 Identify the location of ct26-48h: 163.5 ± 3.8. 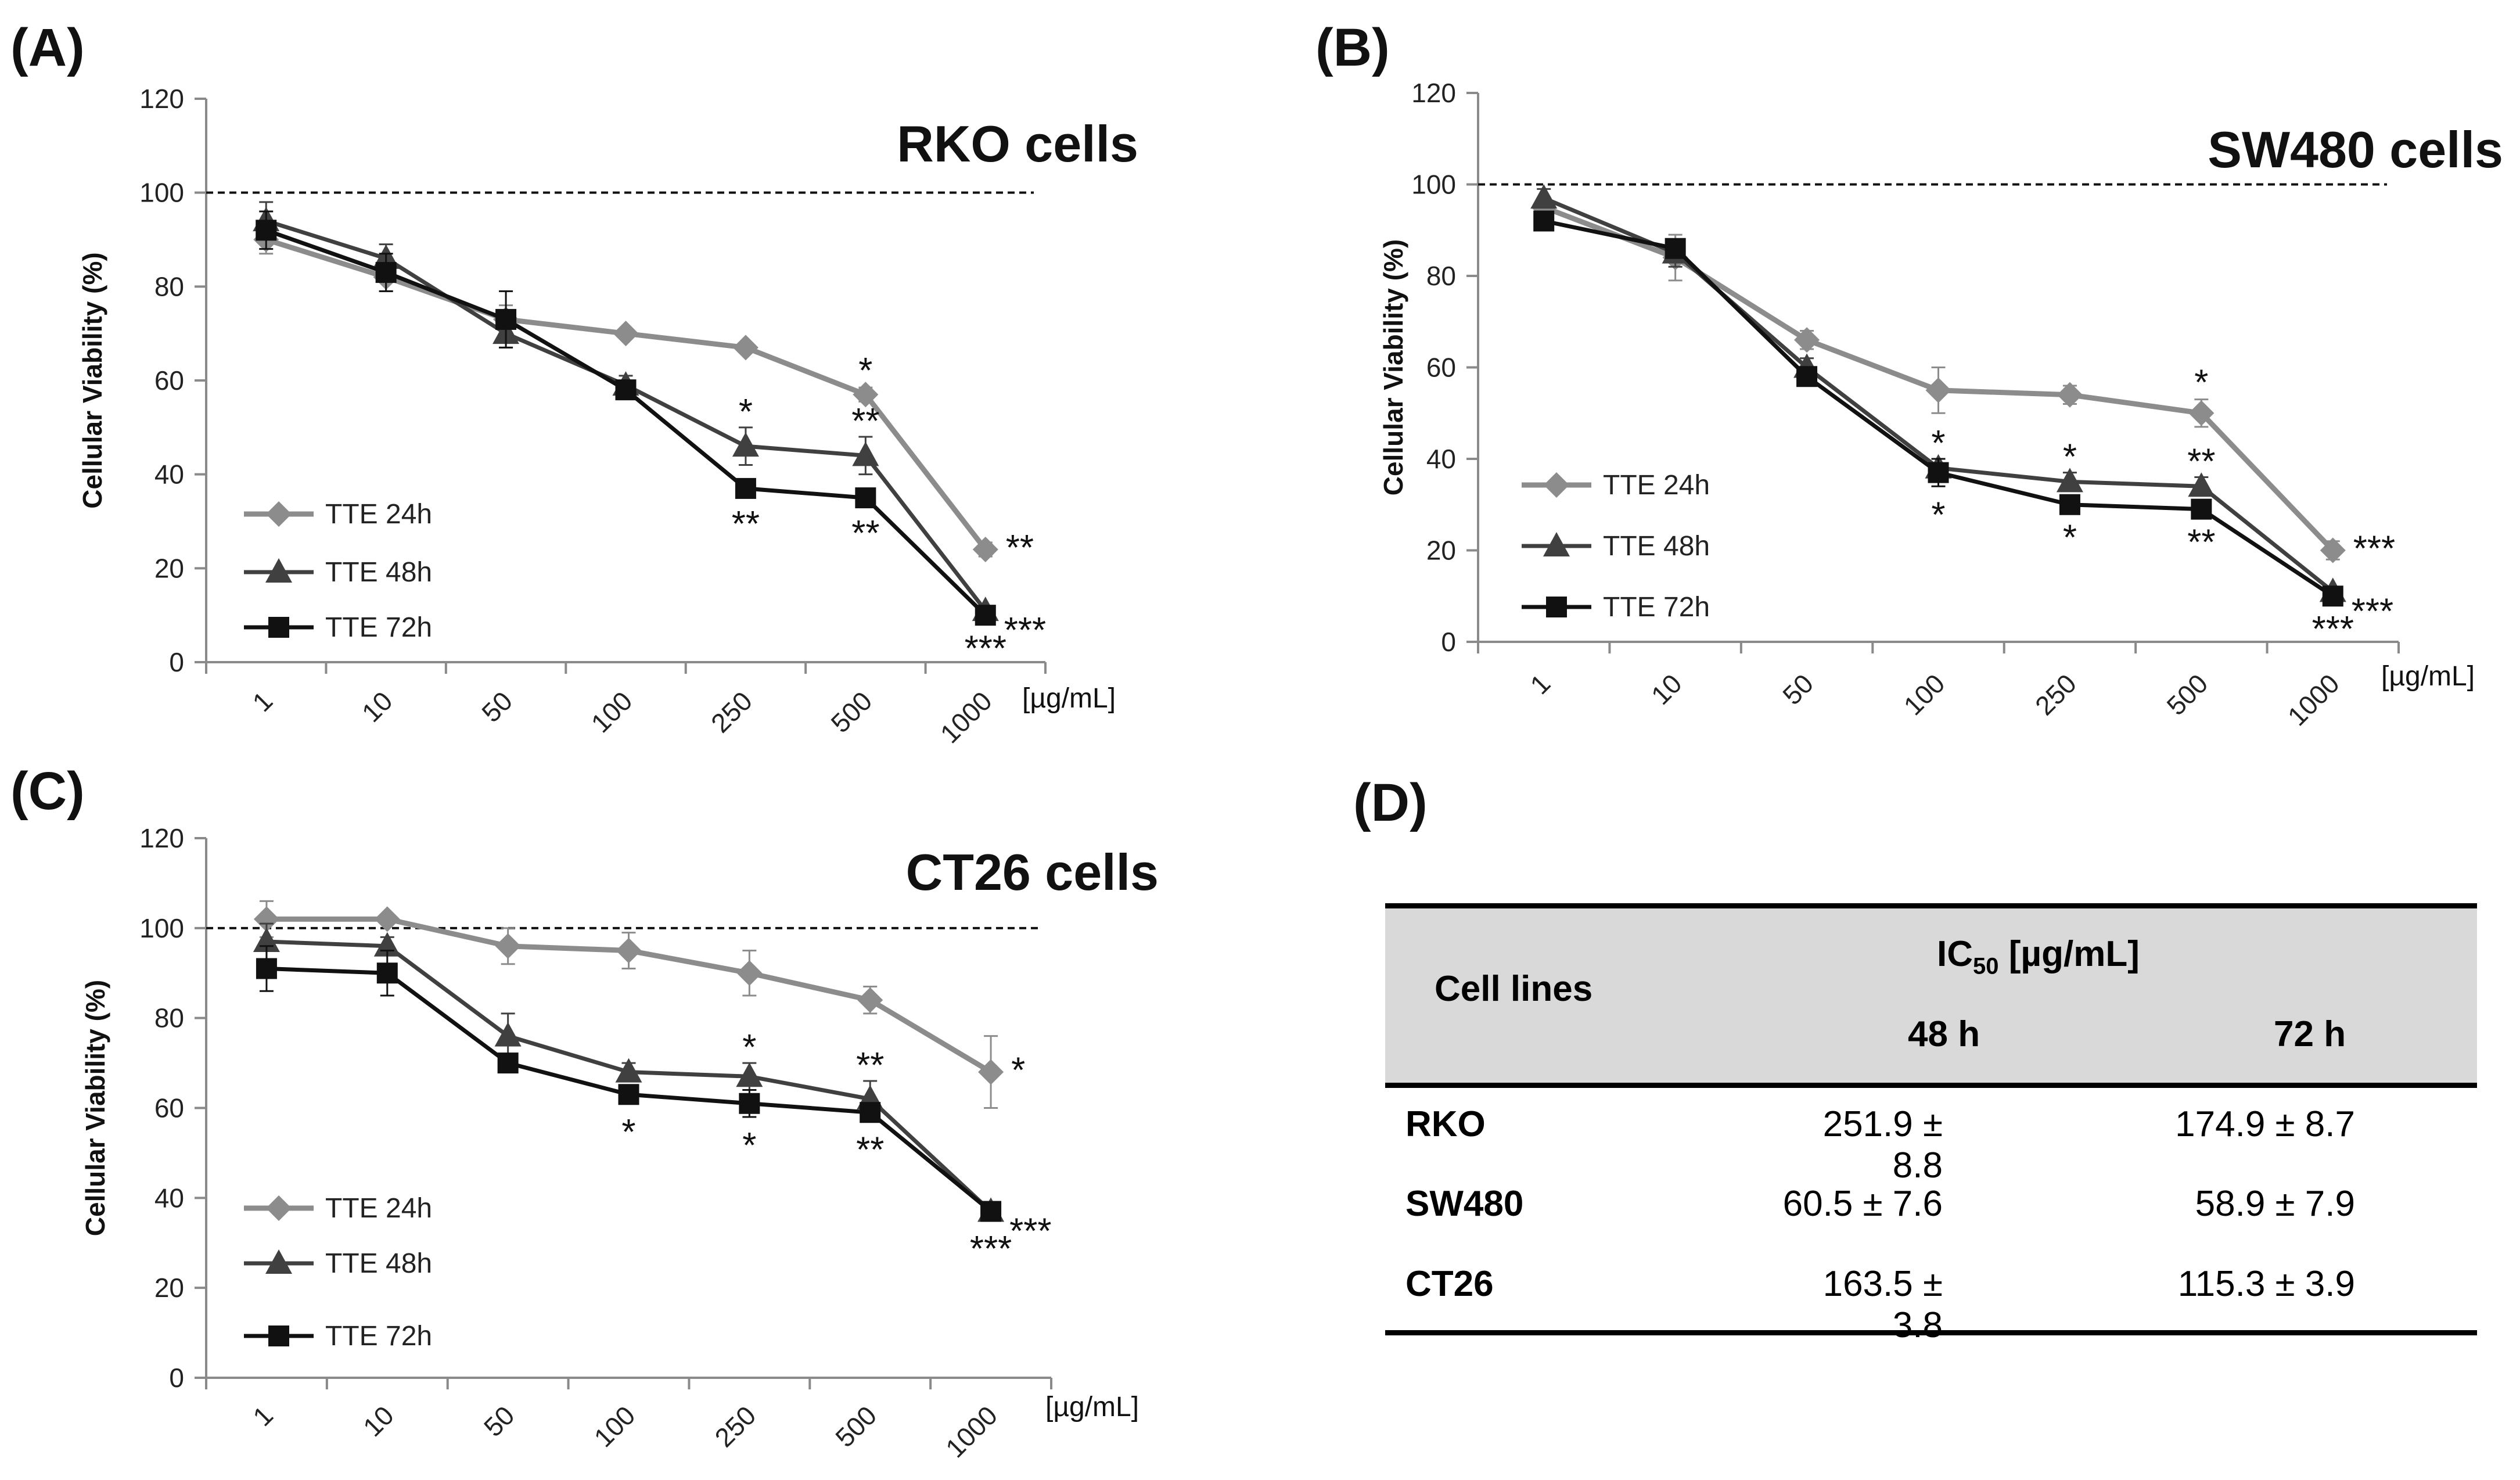
(1882, 1304).